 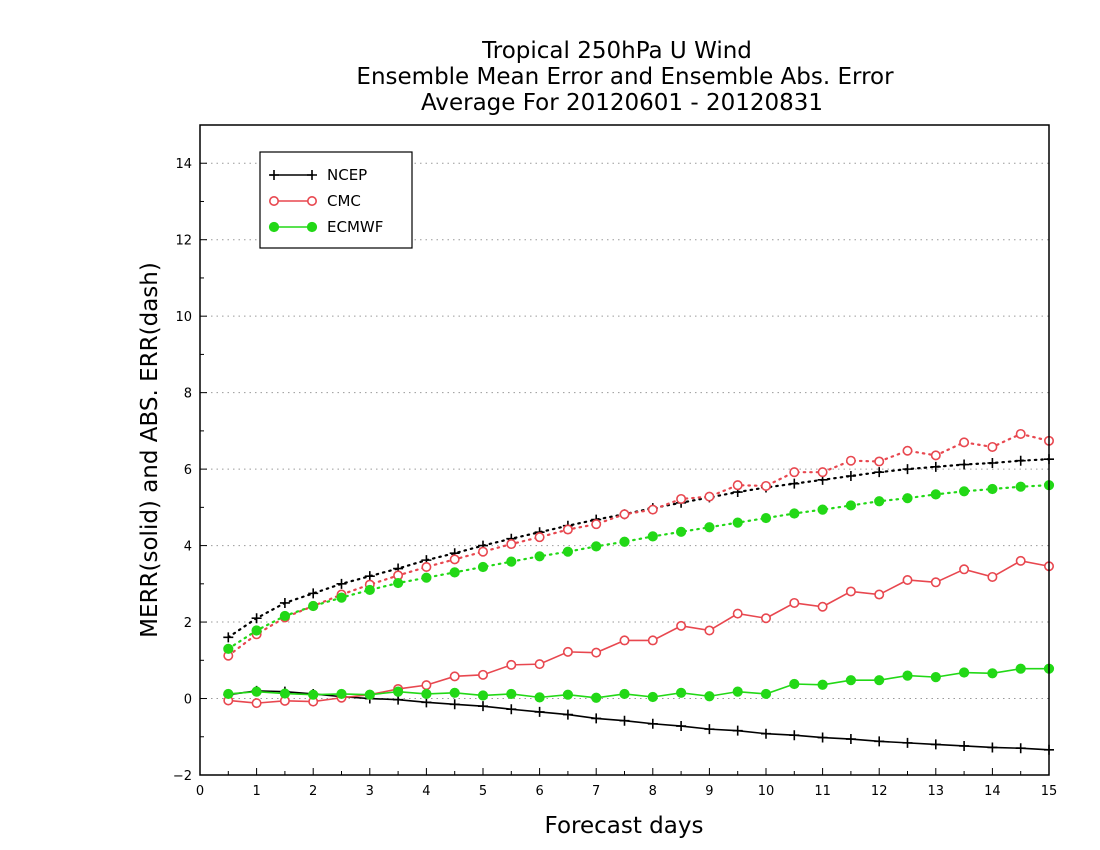 I want to click on y-tick-label: 0, so click(x=188, y=700).